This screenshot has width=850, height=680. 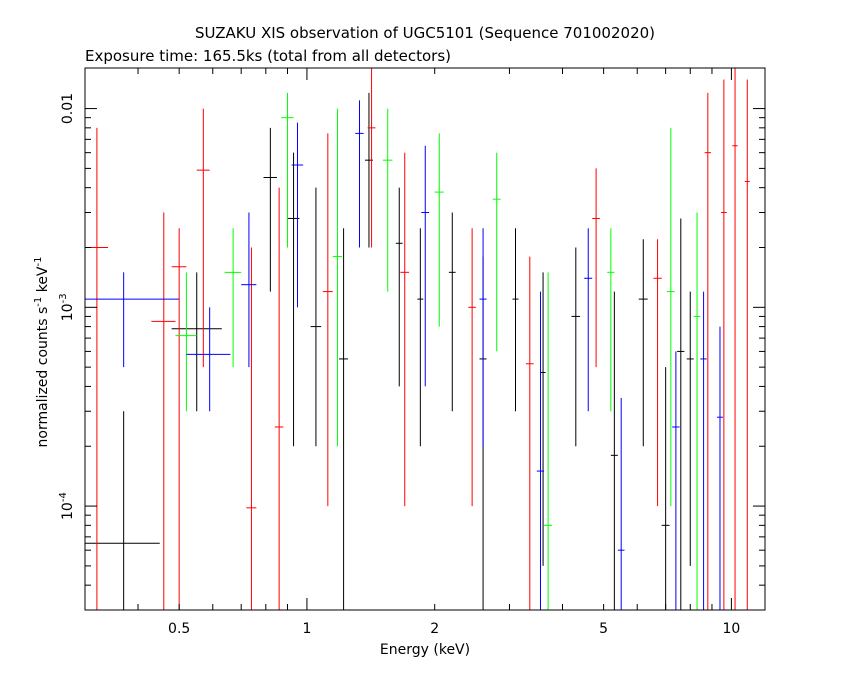 I want to click on y-tick-base: 0.01, so click(x=68, y=108).